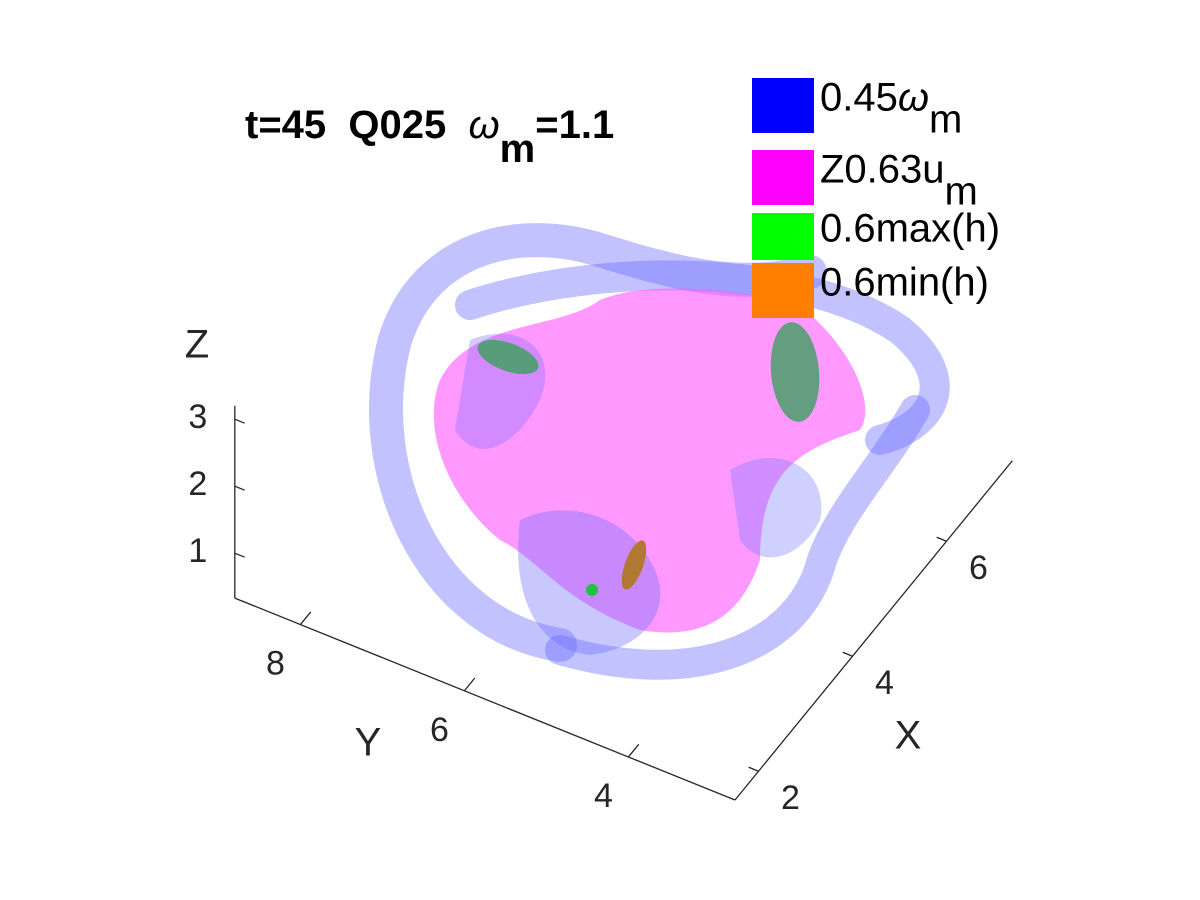  I want to click on chart-title: t=45 Q025 ωm=1.1, so click(429, 137).